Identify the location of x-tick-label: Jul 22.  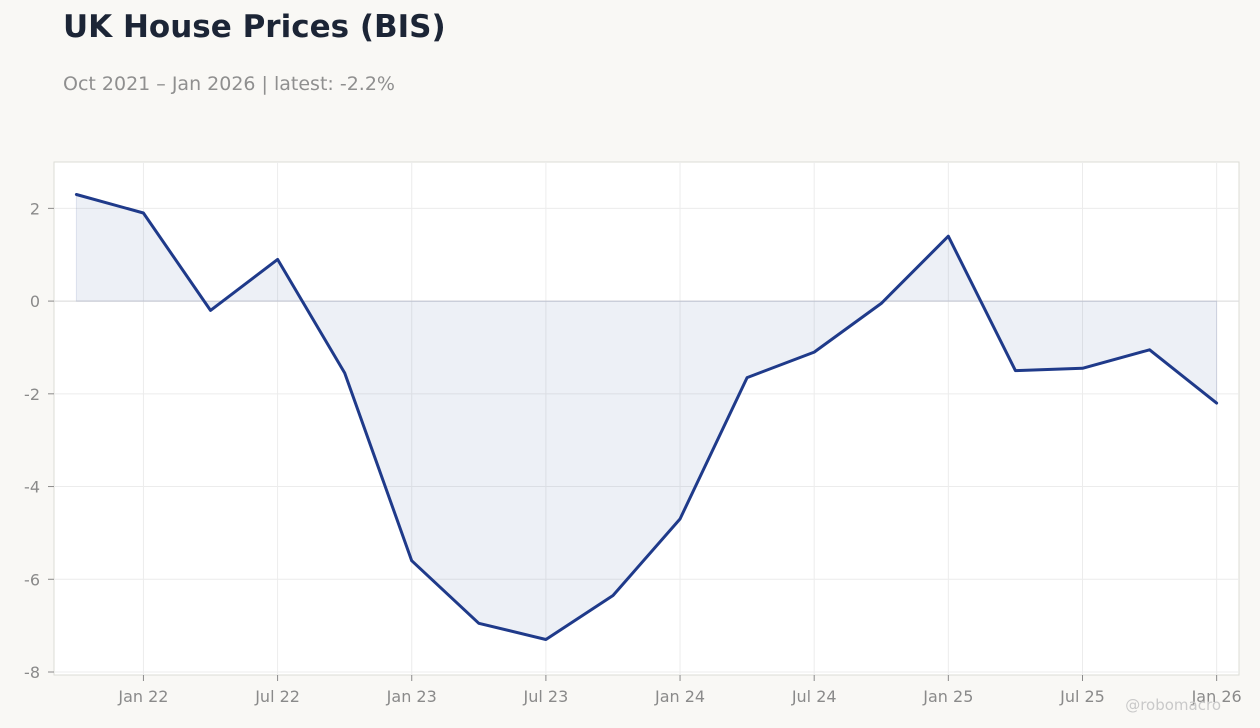
(277, 696).